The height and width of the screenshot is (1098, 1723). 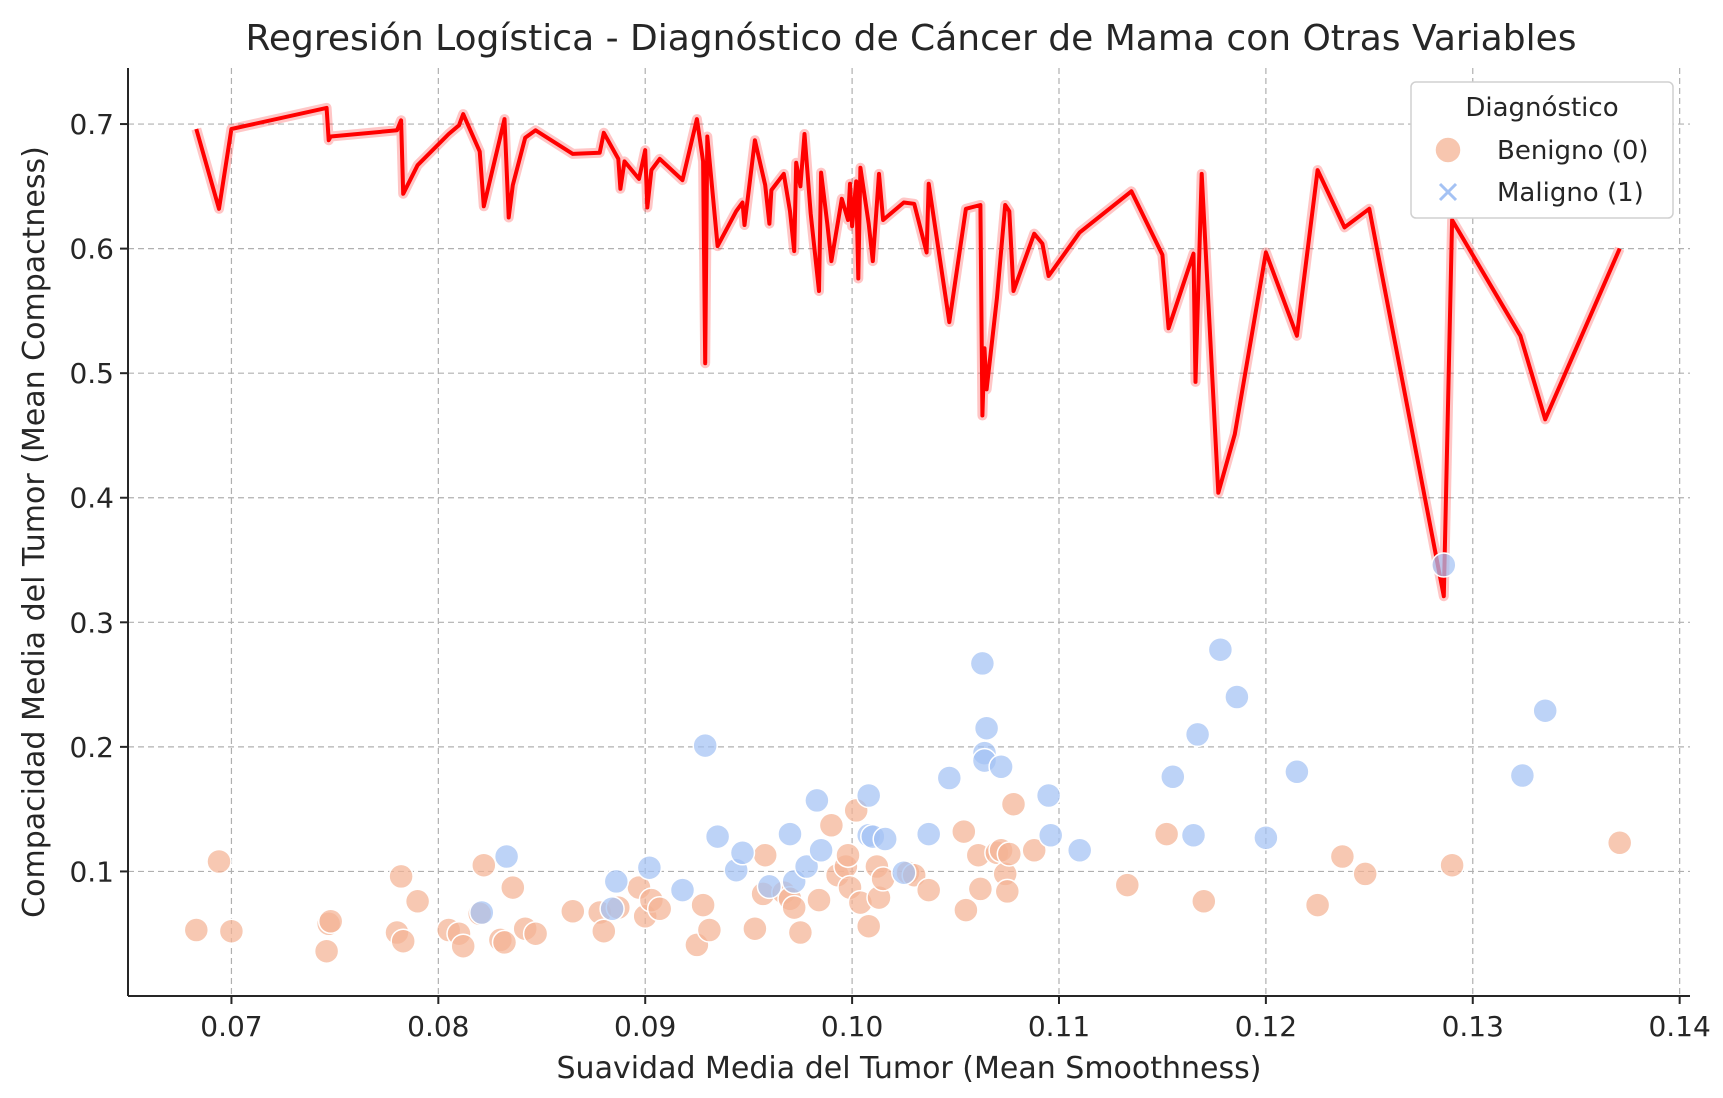 What do you see at coordinates (1266, 1026) in the screenshot?
I see `x-tick-label: 0.12` at bounding box center [1266, 1026].